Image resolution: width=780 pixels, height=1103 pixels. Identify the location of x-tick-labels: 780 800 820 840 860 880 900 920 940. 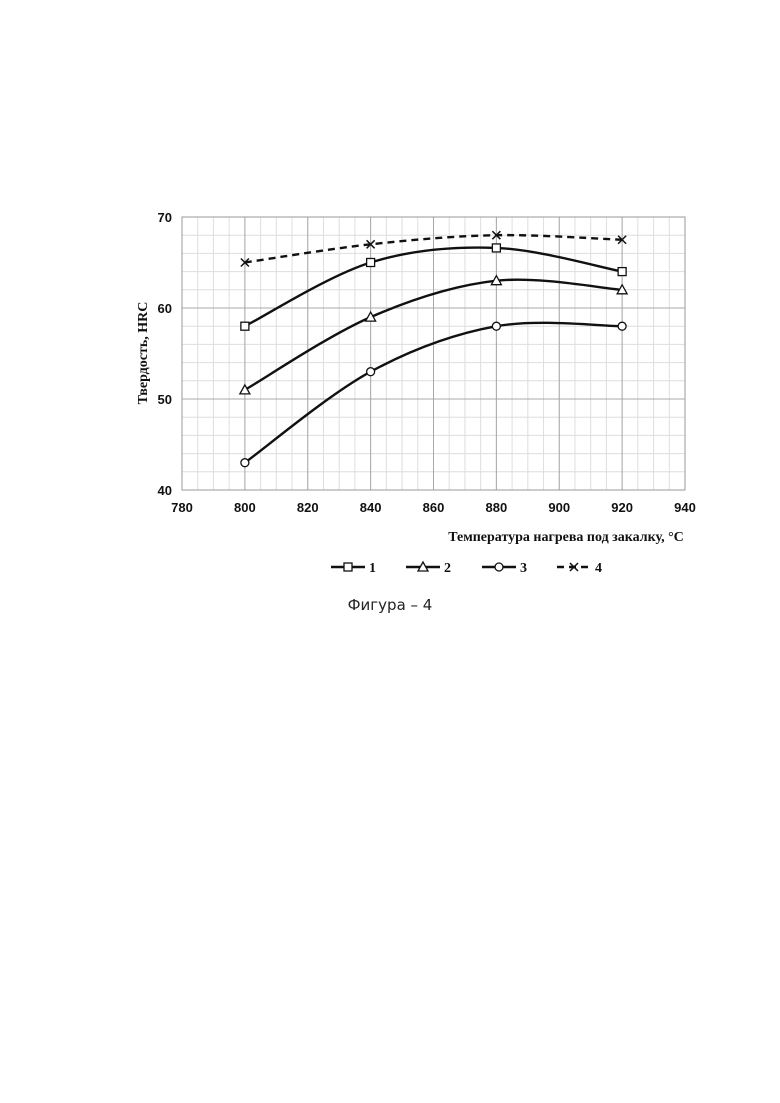
(433, 507).